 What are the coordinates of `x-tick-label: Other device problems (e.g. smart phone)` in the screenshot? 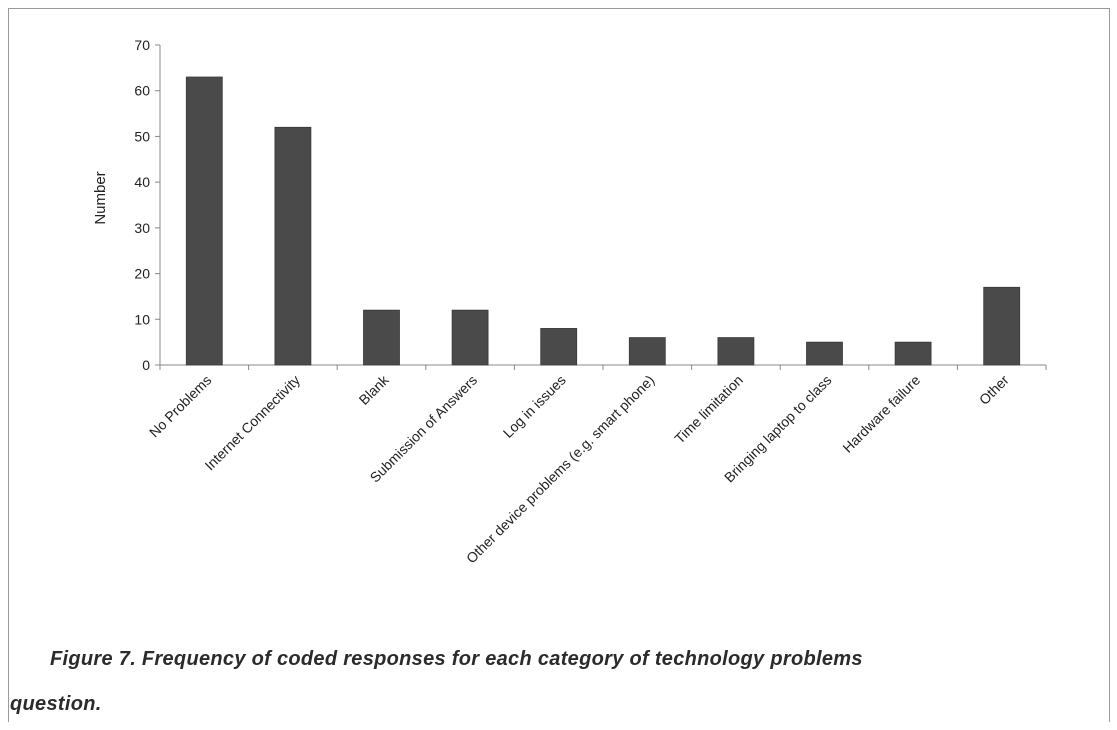 It's located at (560, 469).